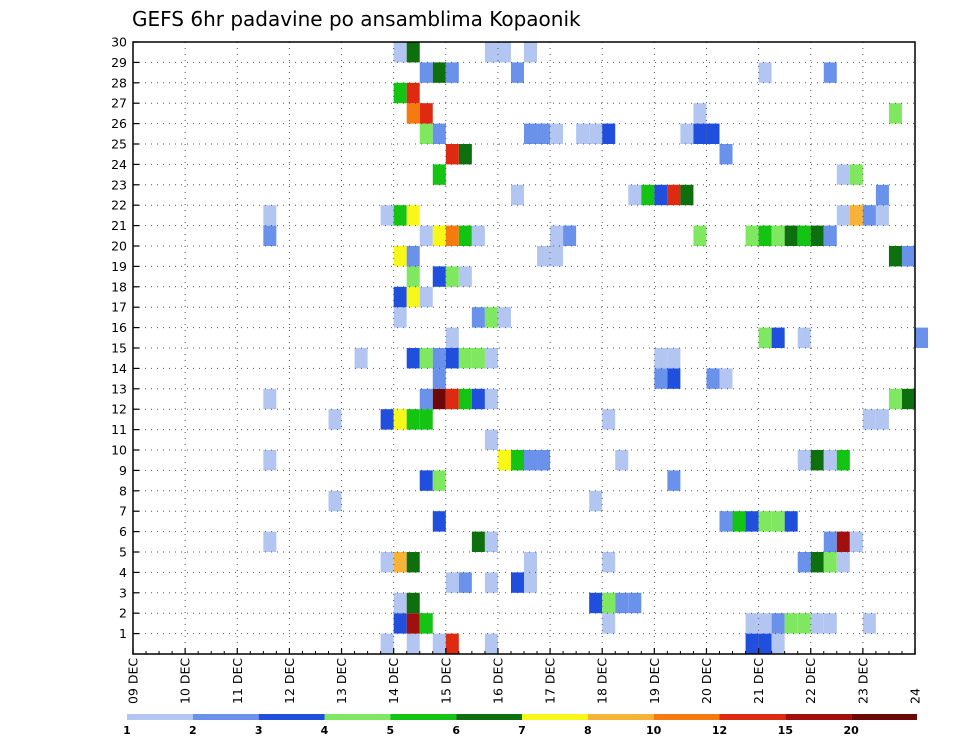  What do you see at coordinates (520, 725) in the screenshot?
I see `color-legend: 1 2 3 4 5 6 7 8 10 12 15 20` at bounding box center [520, 725].